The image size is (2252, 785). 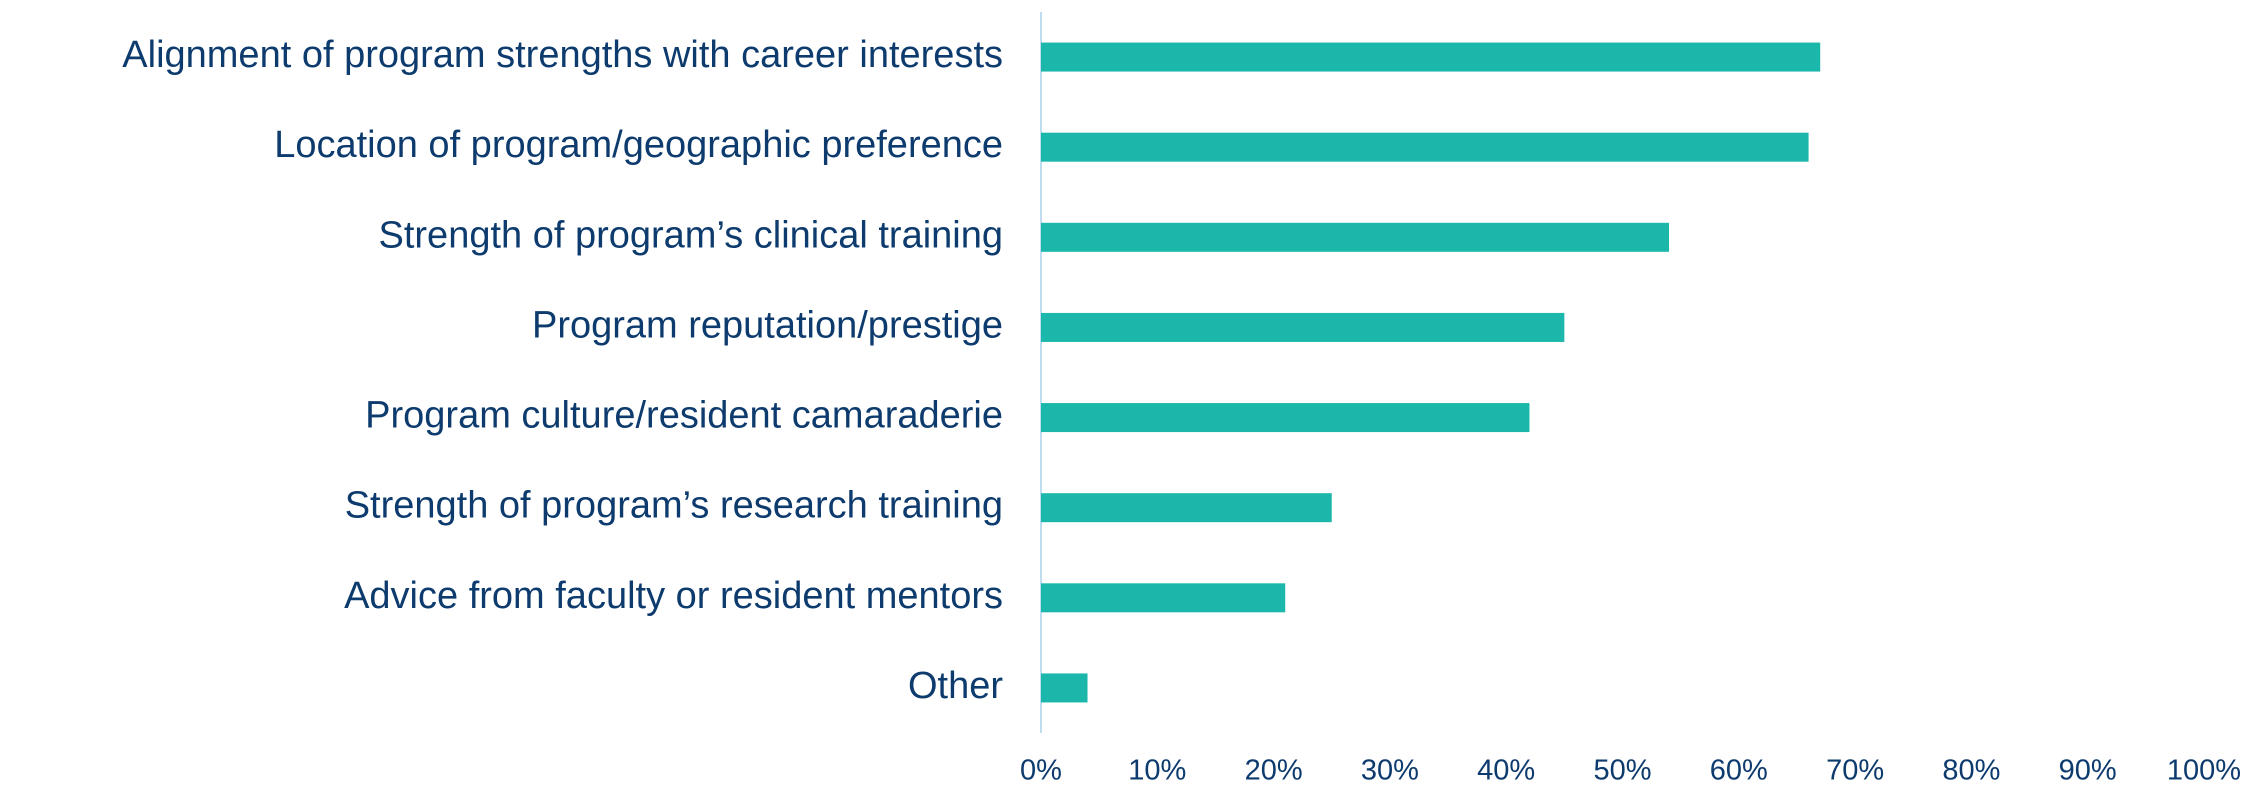 What do you see at coordinates (1971, 770) in the screenshot?
I see `x-tick-label: 80%` at bounding box center [1971, 770].